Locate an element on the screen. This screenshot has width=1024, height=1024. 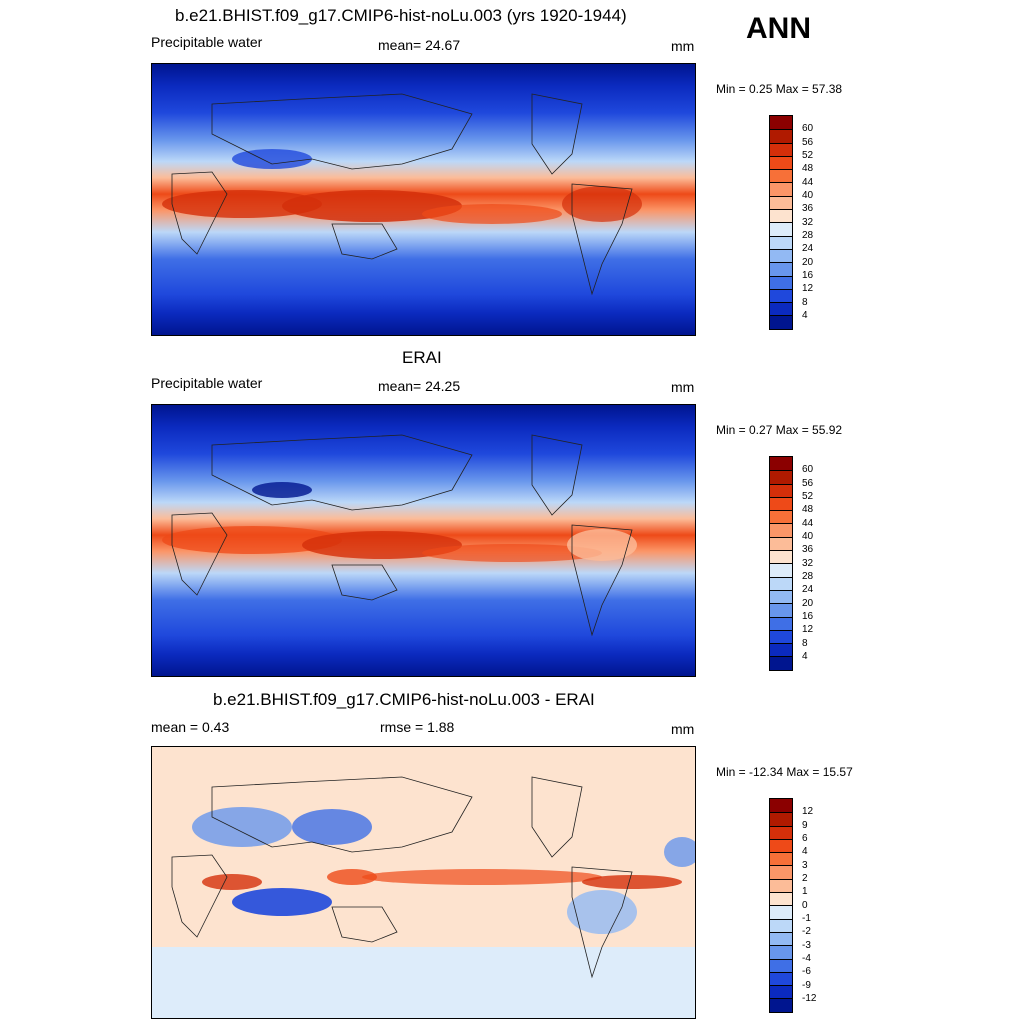
colorbar-3-tick-label: 0 is located at coordinates (805, 905).